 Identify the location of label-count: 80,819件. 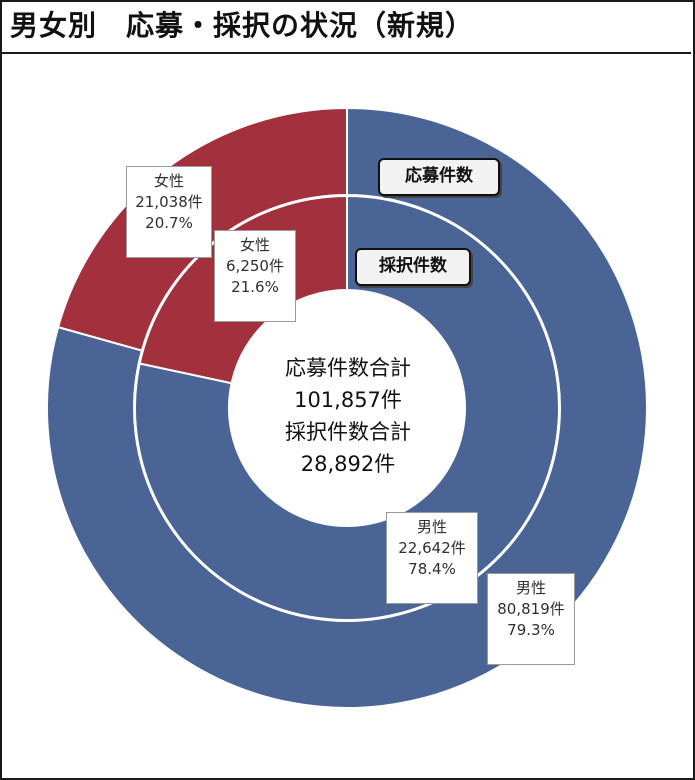
(531, 609).